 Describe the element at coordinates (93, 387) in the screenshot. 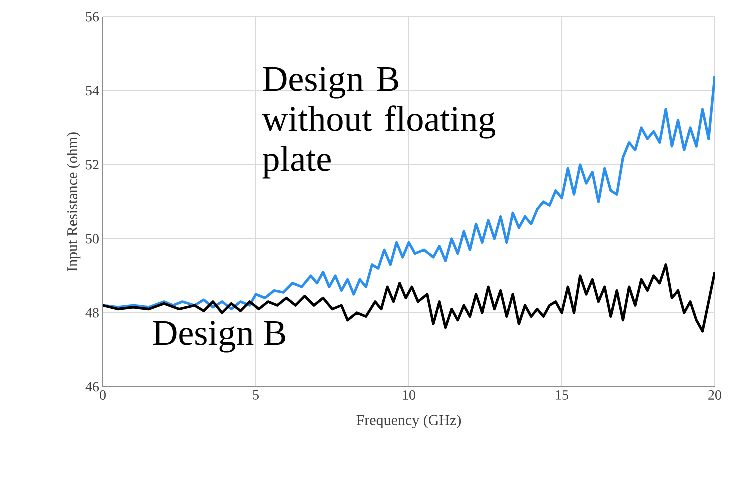

I see `y-tick-label: 46` at that location.